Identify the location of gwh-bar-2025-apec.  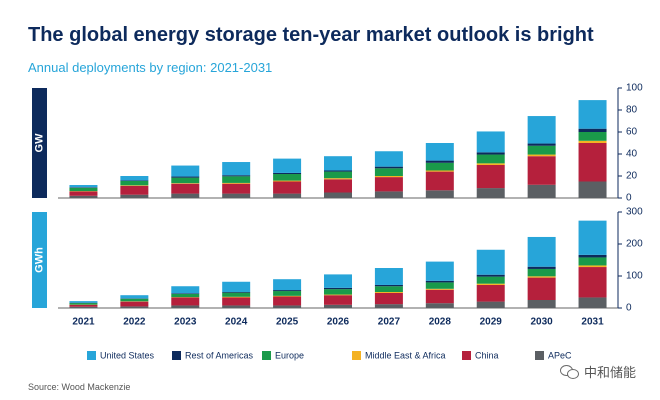
(287, 306).